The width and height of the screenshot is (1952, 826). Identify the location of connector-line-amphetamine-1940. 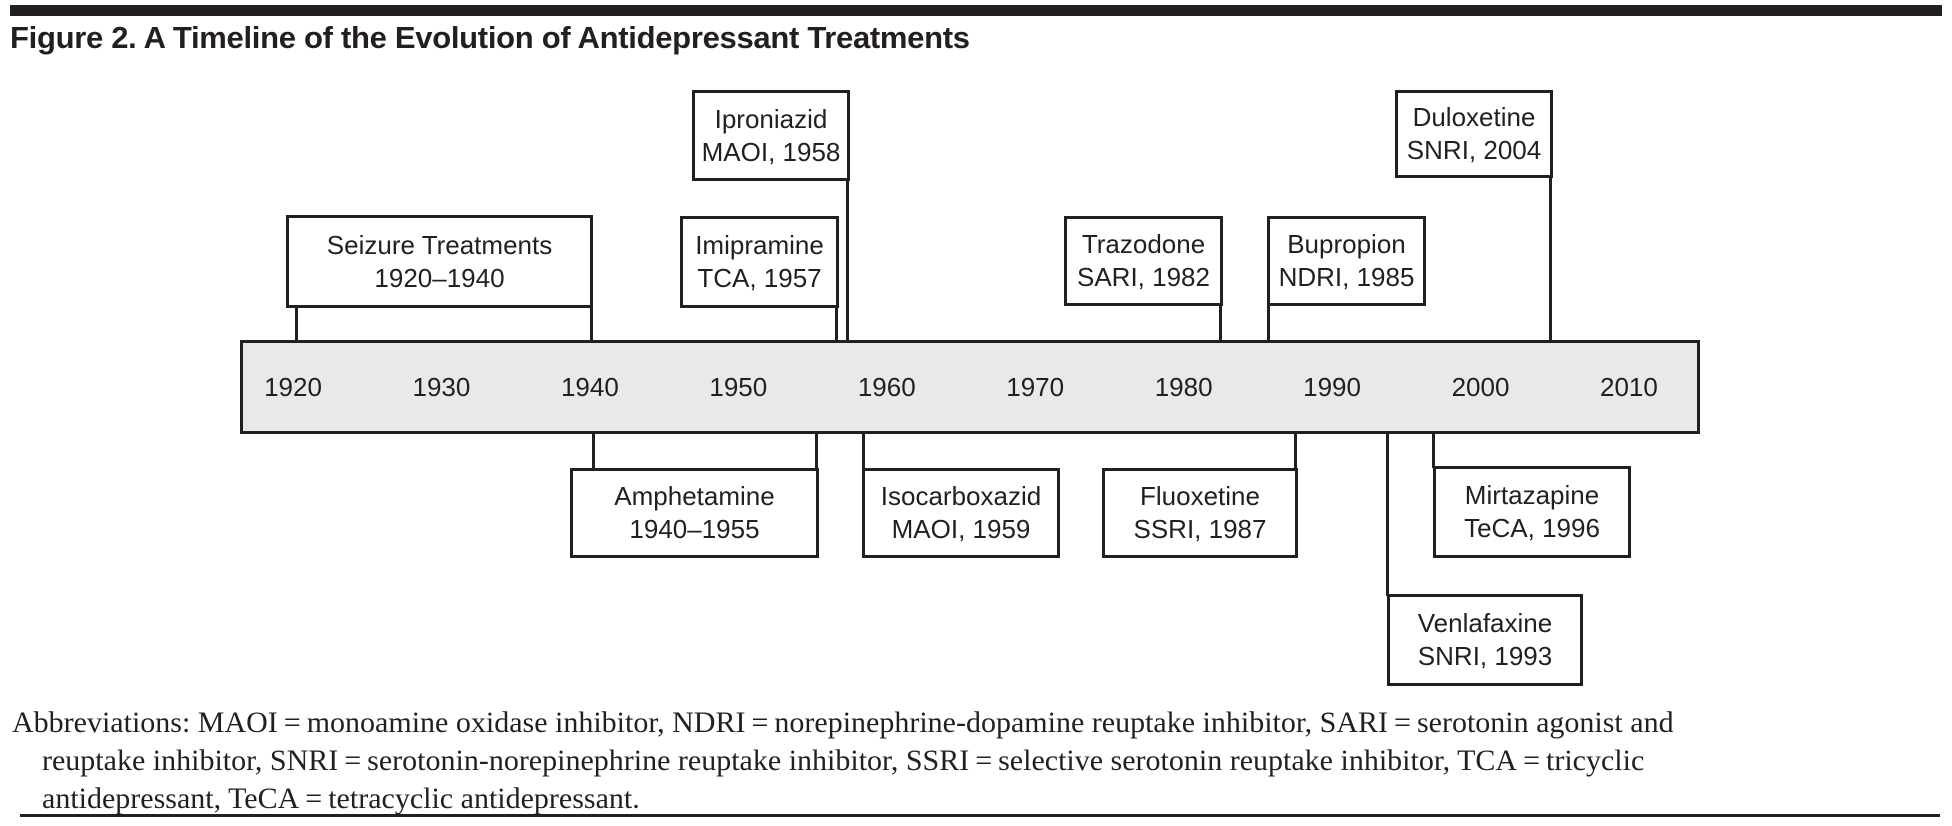
(593, 450).